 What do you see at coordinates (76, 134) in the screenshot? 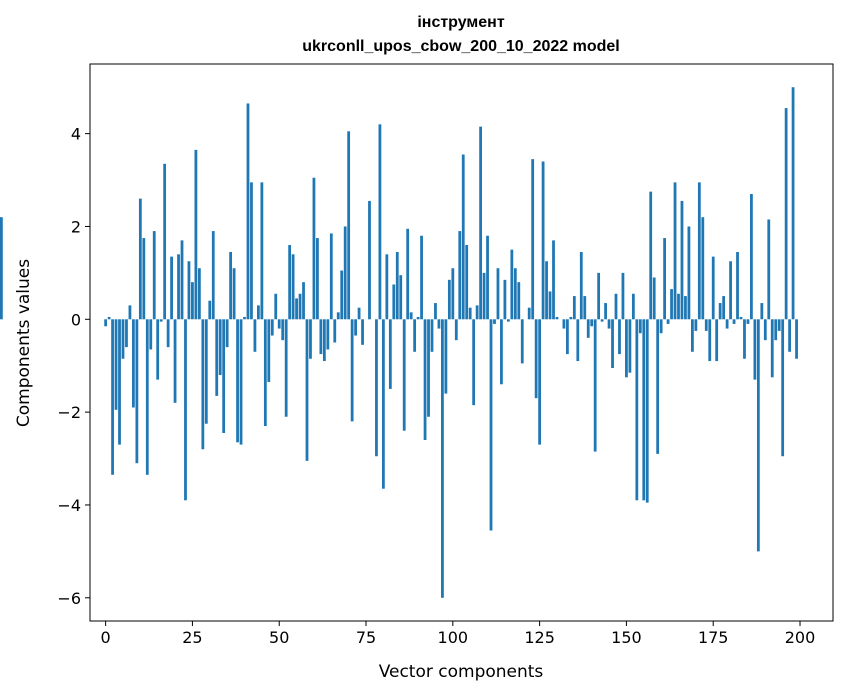
I see `y-tick-label: 4` at bounding box center [76, 134].